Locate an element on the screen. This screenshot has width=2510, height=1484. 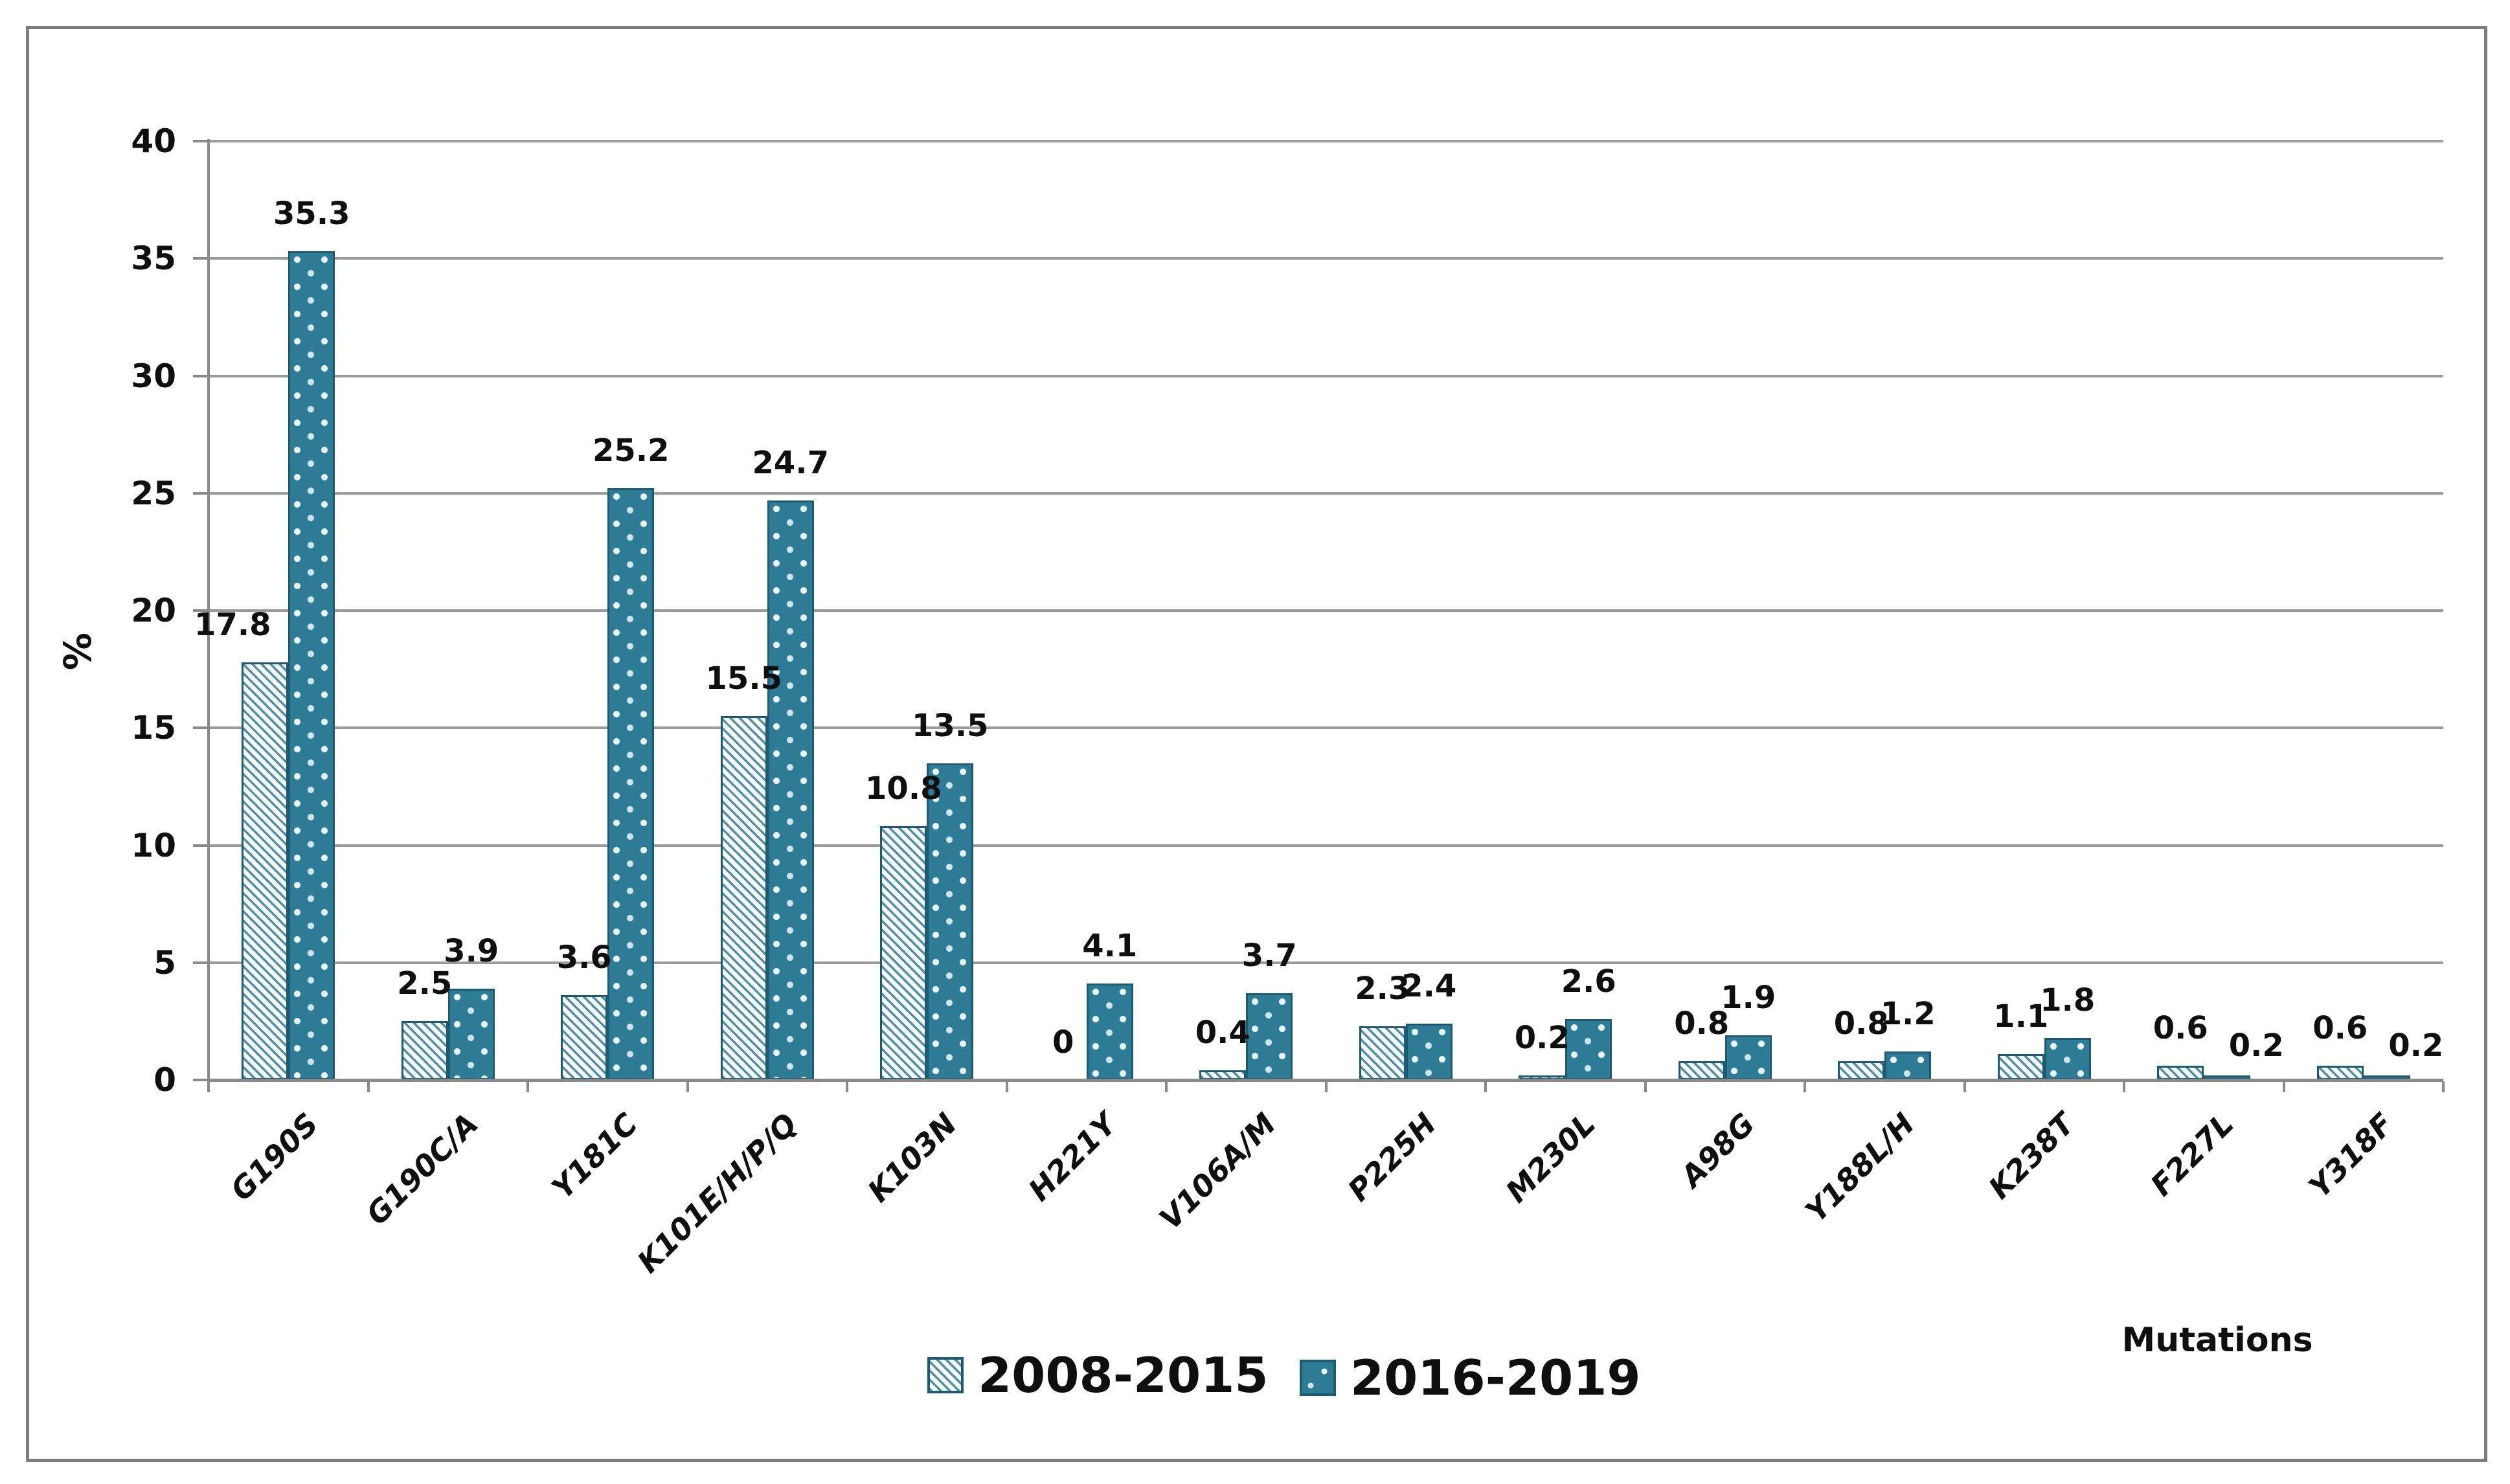
bar-2008-2015-F227L is located at coordinates (2180, 1073).